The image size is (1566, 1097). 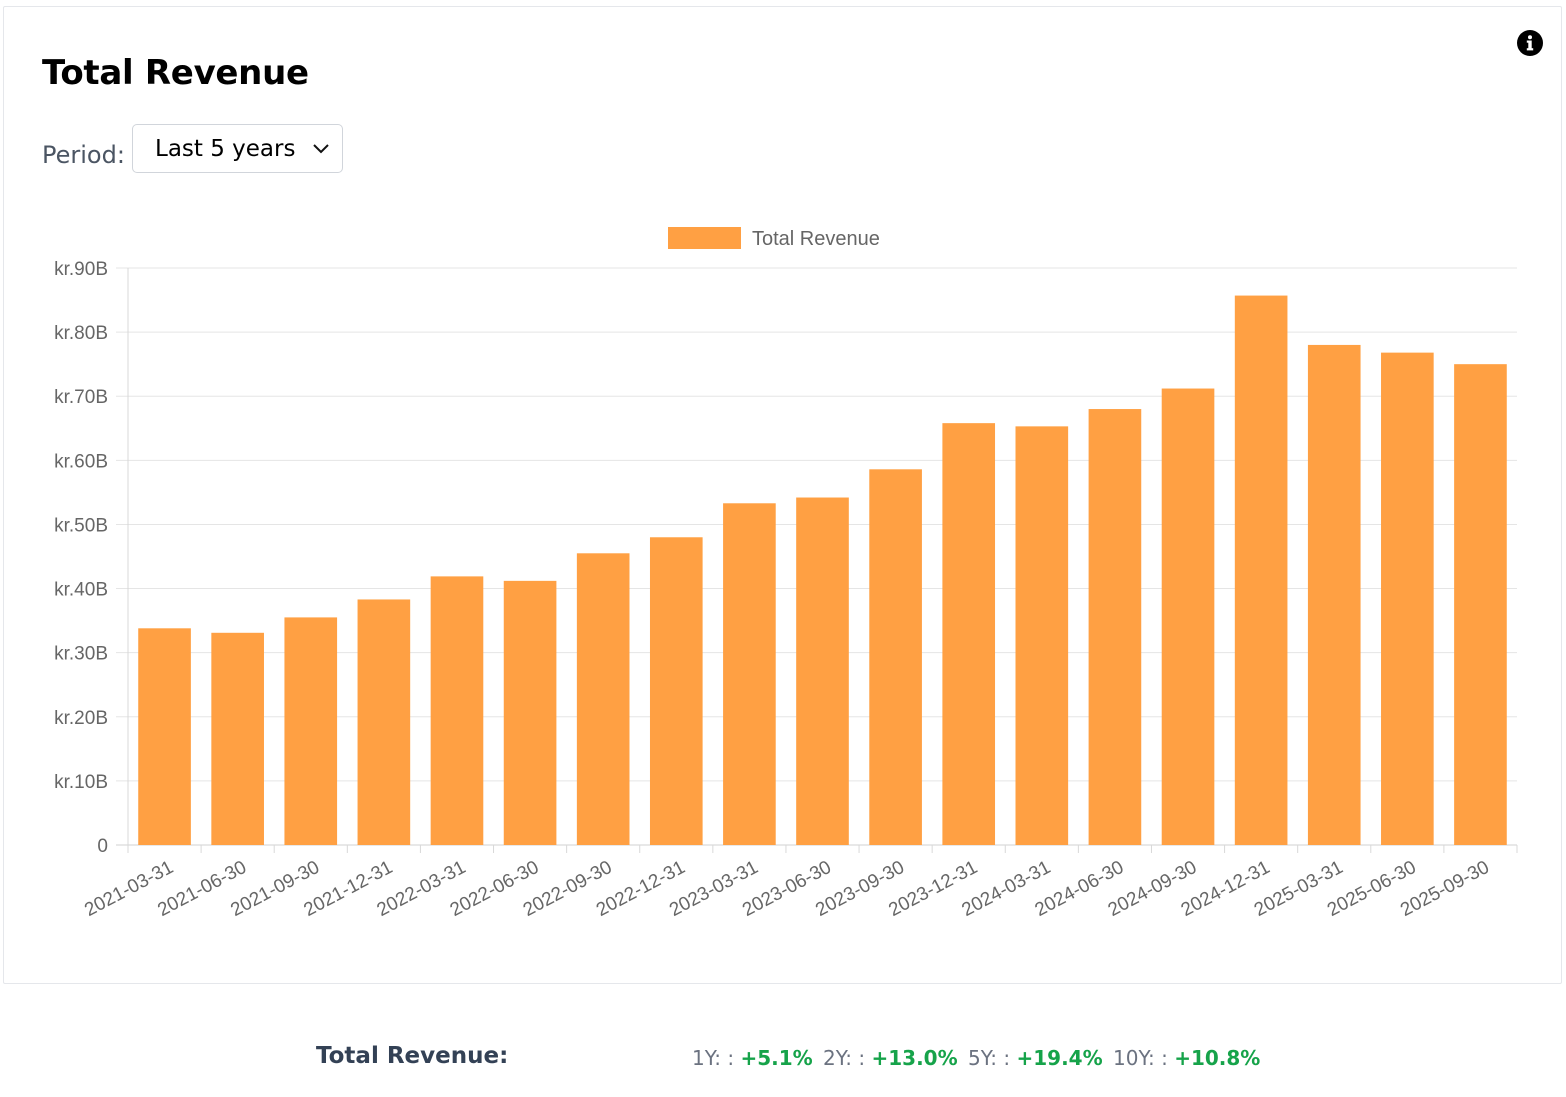 What do you see at coordinates (81, 782) in the screenshot?
I see `y-tick-label: kr.10B` at bounding box center [81, 782].